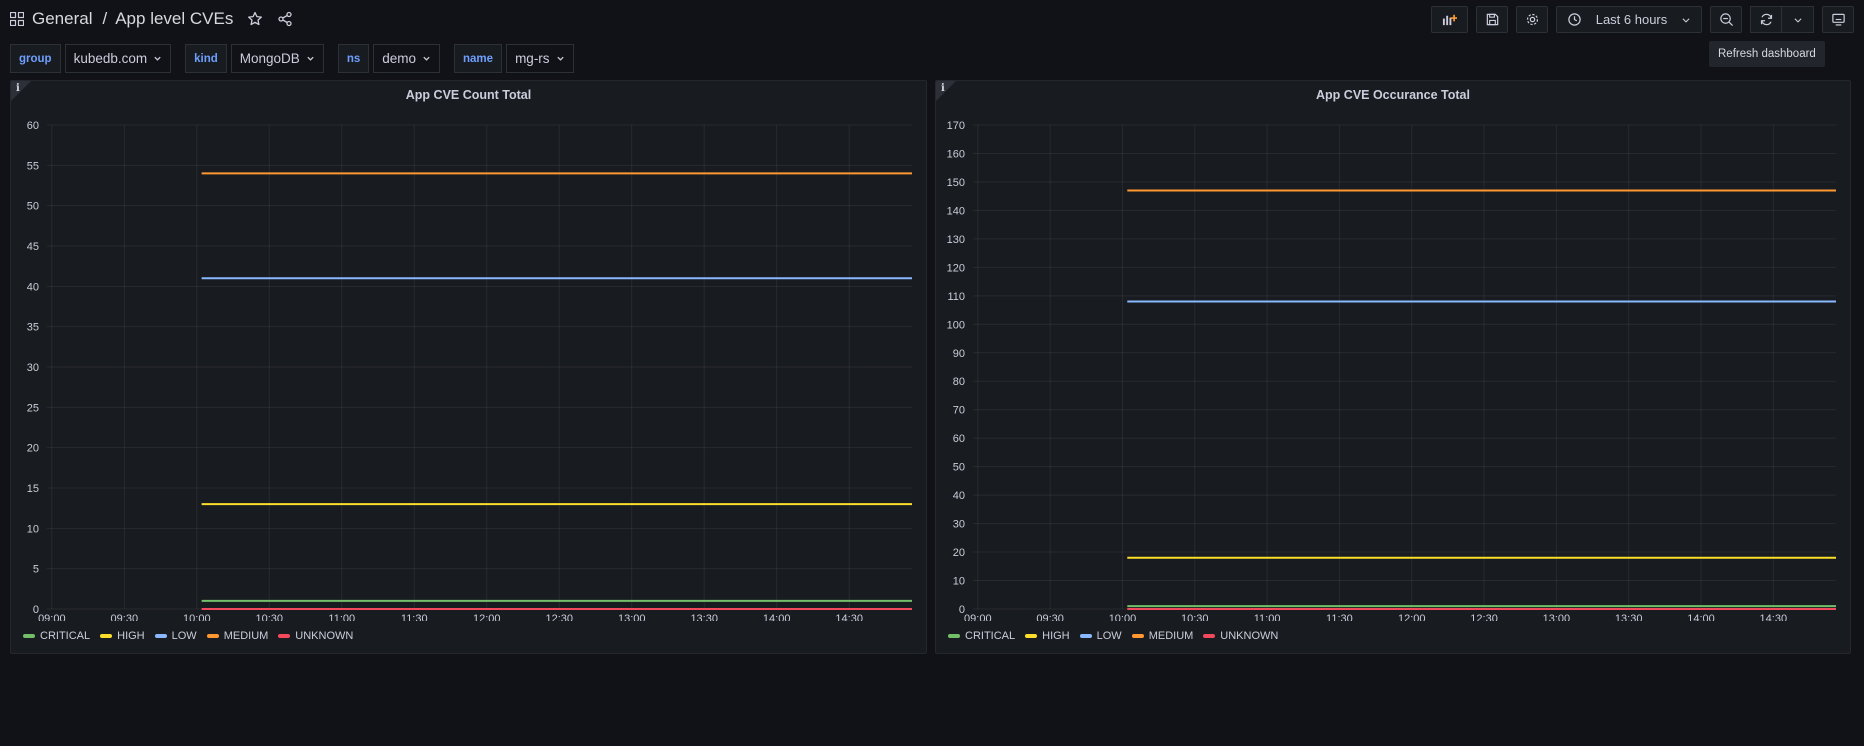 This screenshot has width=1864, height=746. I want to click on view-mode-button, so click(1838, 19).